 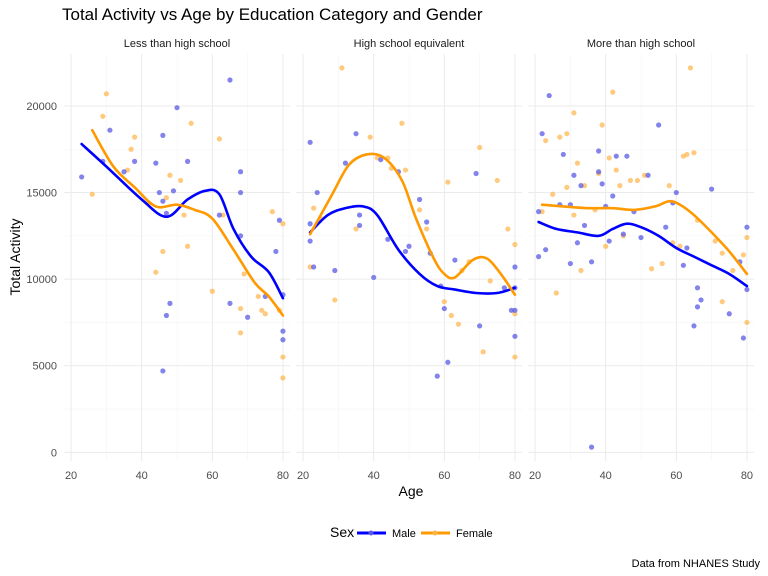 What do you see at coordinates (54, 453) in the screenshot?
I see `y-tick-label: 0` at bounding box center [54, 453].